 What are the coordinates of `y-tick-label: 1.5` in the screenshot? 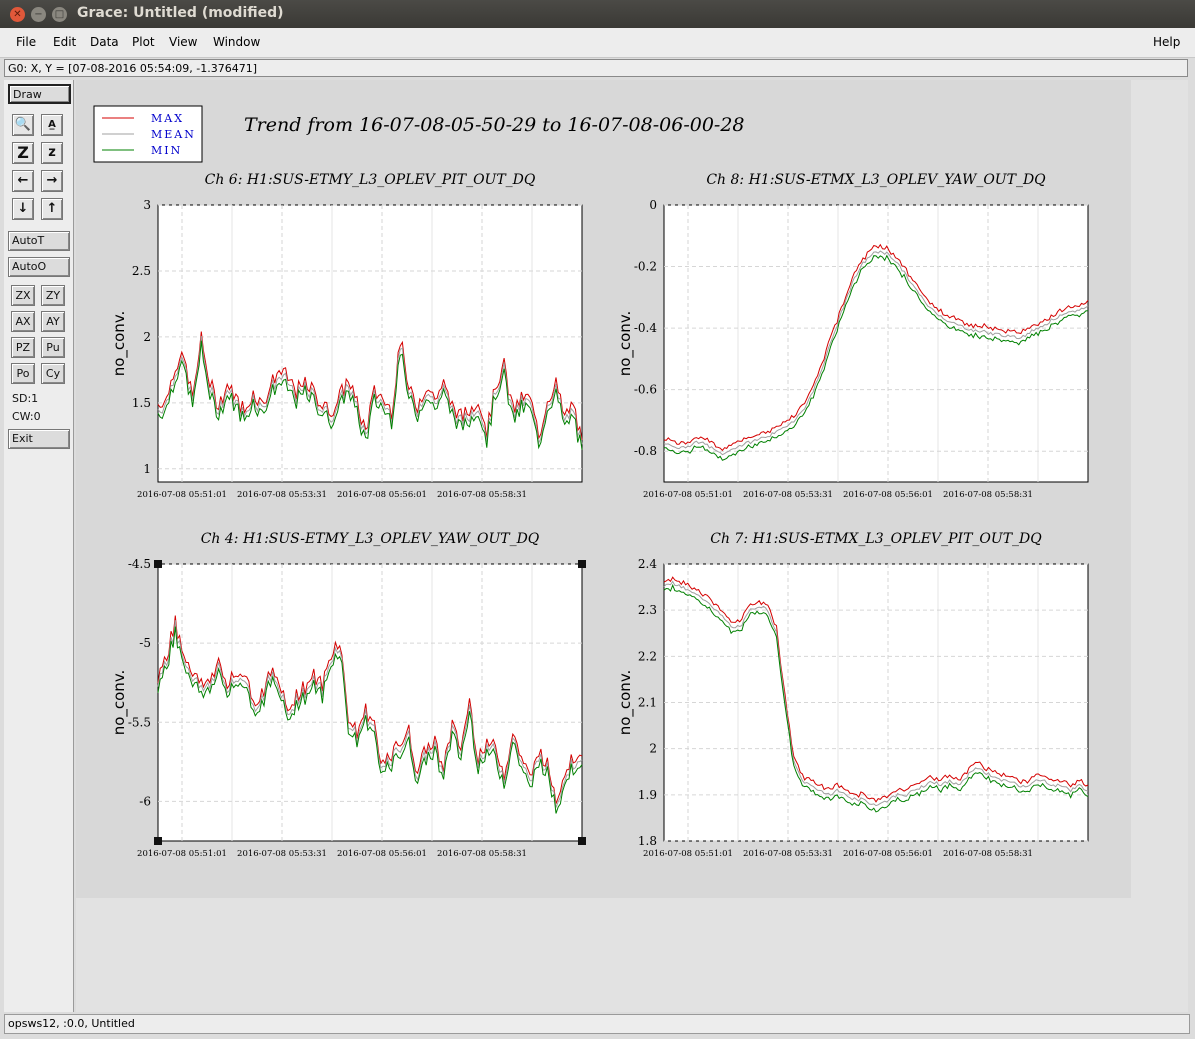 It's located at (141, 403).